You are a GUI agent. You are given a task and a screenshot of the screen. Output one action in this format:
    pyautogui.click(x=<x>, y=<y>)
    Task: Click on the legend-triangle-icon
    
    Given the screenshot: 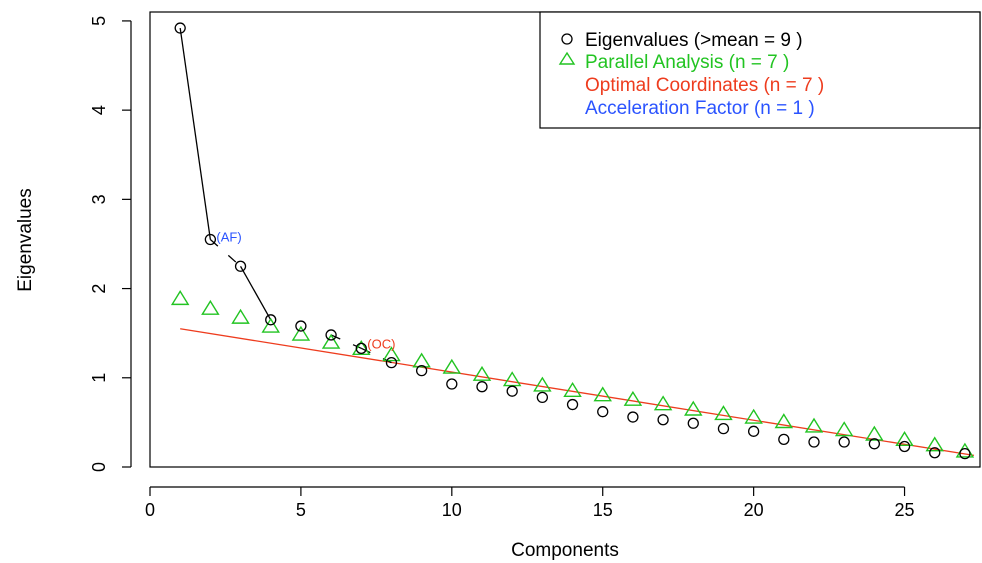 What is the action you would take?
    pyautogui.click(x=567, y=58)
    